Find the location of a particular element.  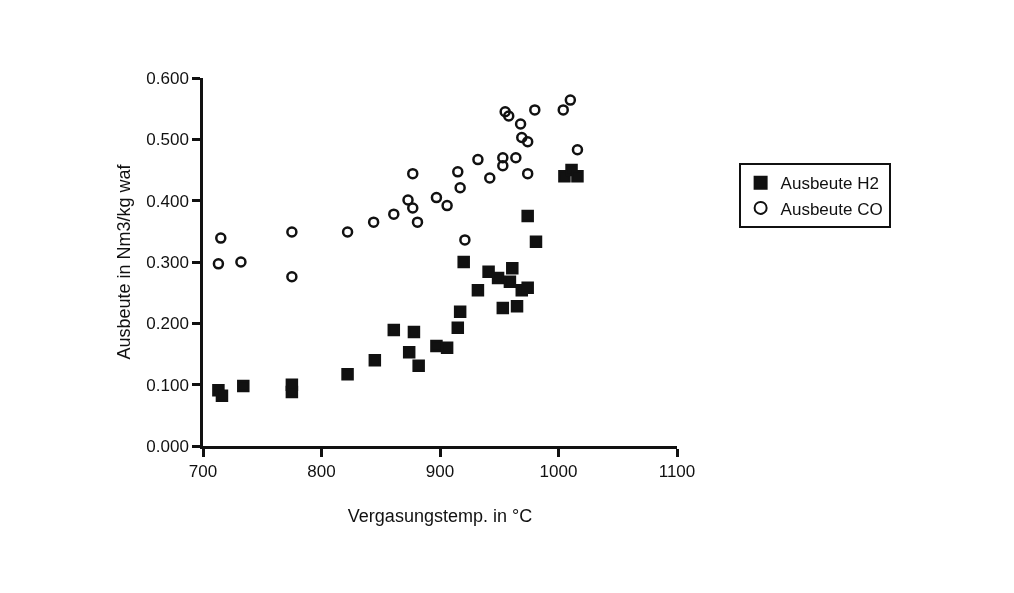

x-axis-title: Vergasungstemp. in °C is located at coordinates (440, 516).